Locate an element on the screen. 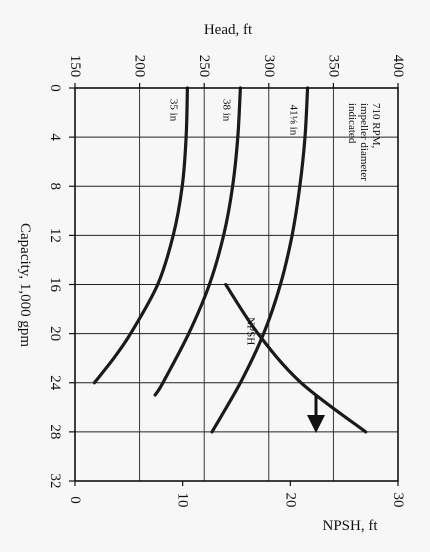 This screenshot has height=552, width=430. head-tick-label: 200 is located at coordinates (140, 66).